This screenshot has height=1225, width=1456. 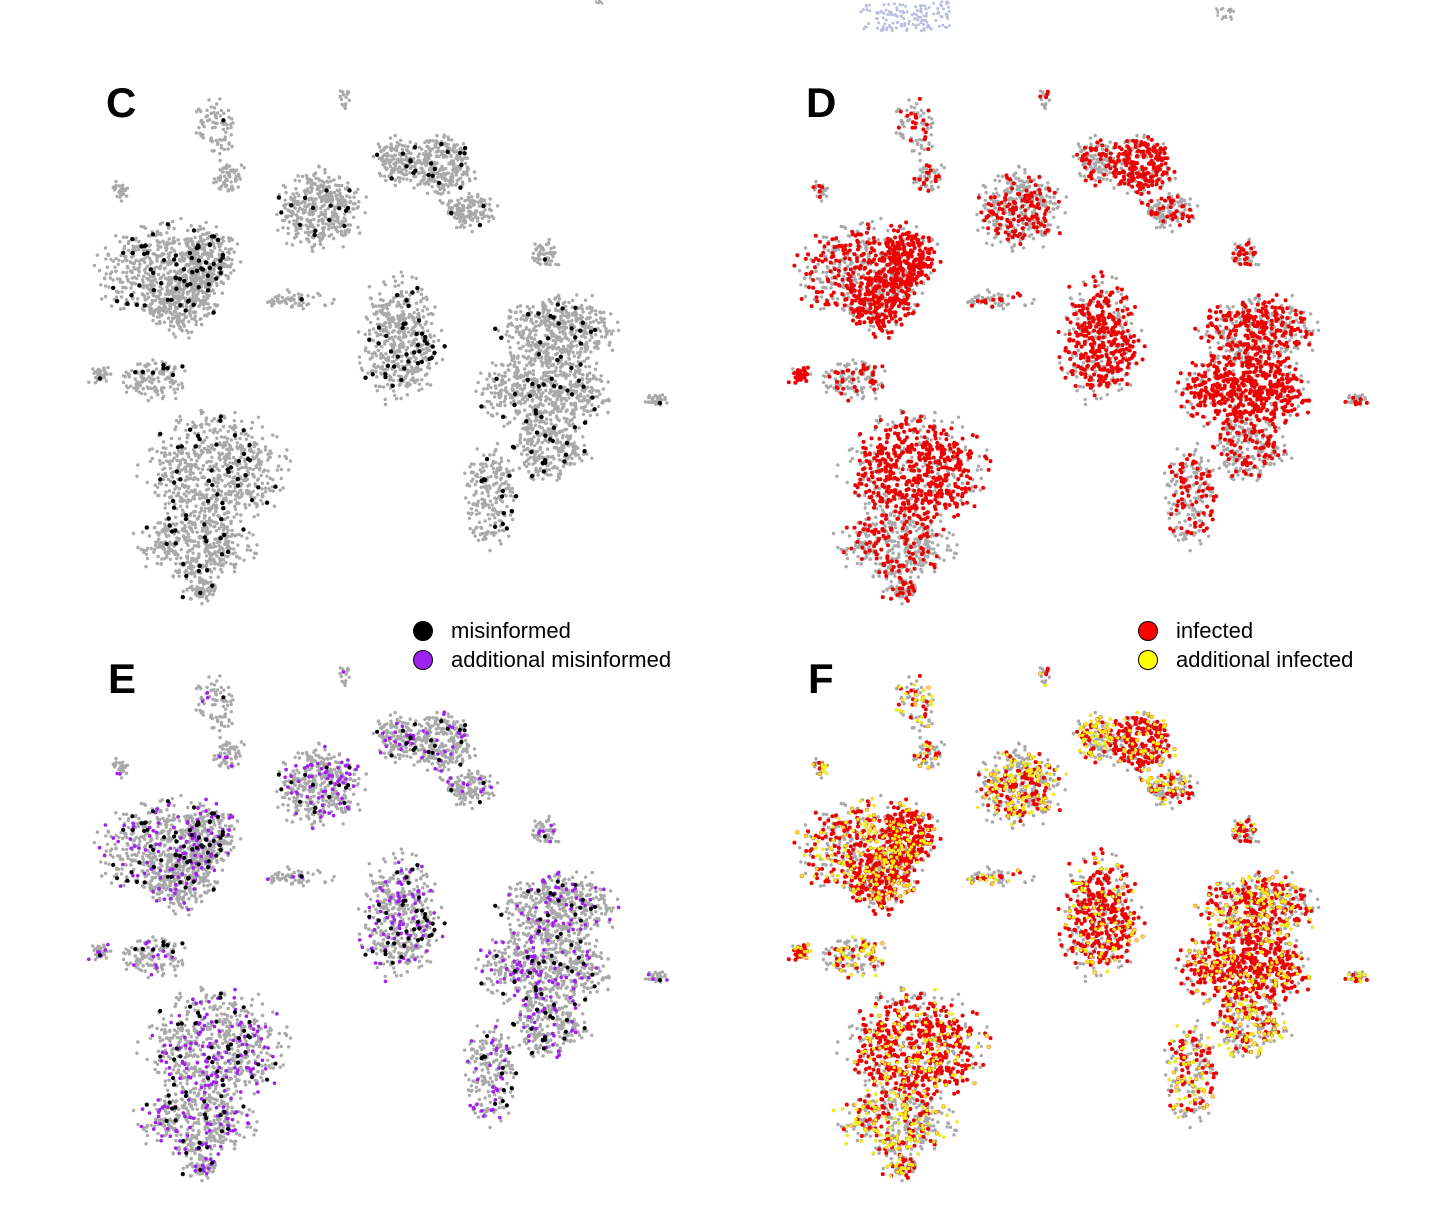 What do you see at coordinates (1148, 660) in the screenshot?
I see `additional-infected-swatch` at bounding box center [1148, 660].